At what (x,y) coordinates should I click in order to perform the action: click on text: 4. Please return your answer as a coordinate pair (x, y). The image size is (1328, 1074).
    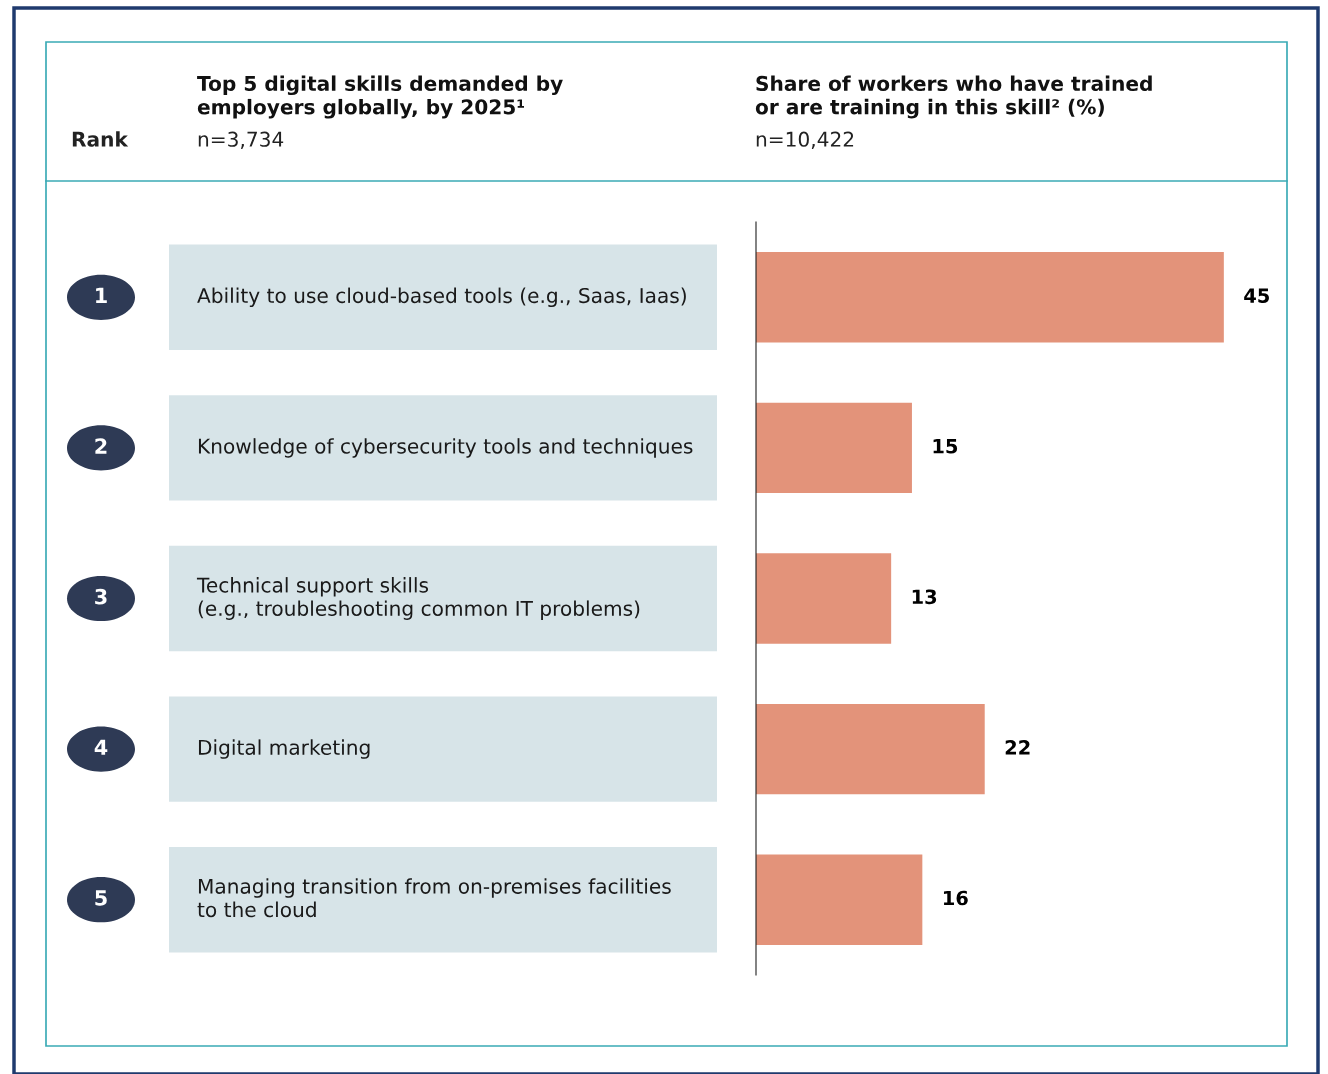
    Looking at the image, I should click on (101, 747).